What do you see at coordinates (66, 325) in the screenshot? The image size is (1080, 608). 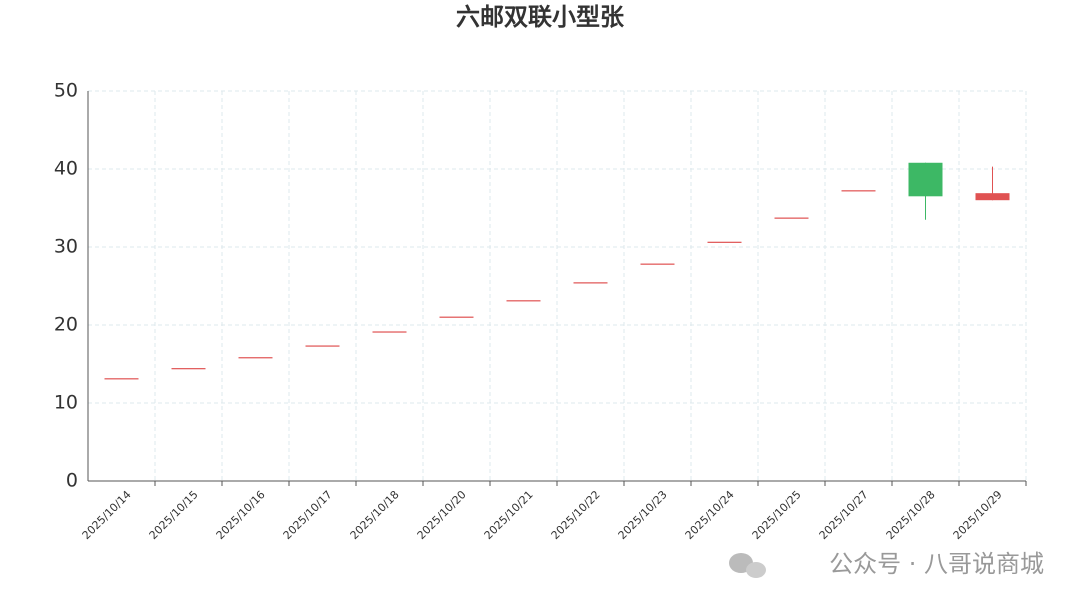 I see `y-tick-label: 20` at bounding box center [66, 325].